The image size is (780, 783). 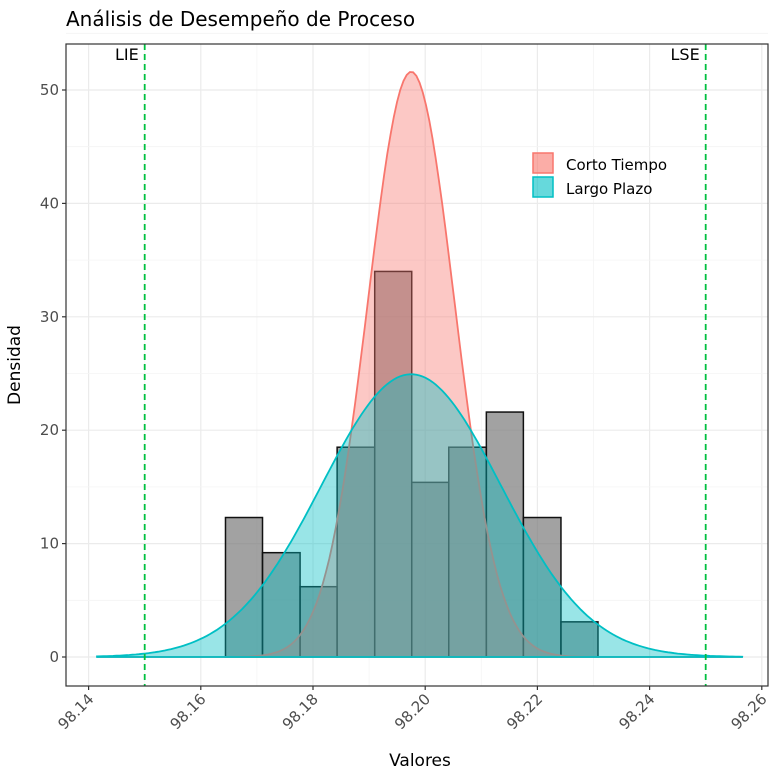 What do you see at coordinates (75, 711) in the screenshot?
I see `x-tick-label: 98.14` at bounding box center [75, 711].